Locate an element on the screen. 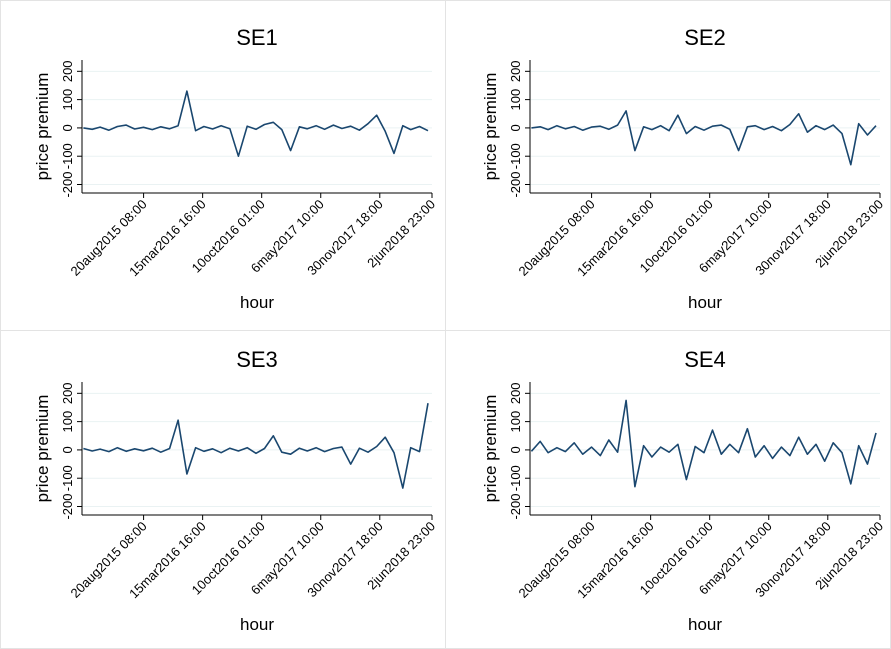 This screenshot has width=891, height=649. chart-title: SE4 is located at coordinates (705, 359).